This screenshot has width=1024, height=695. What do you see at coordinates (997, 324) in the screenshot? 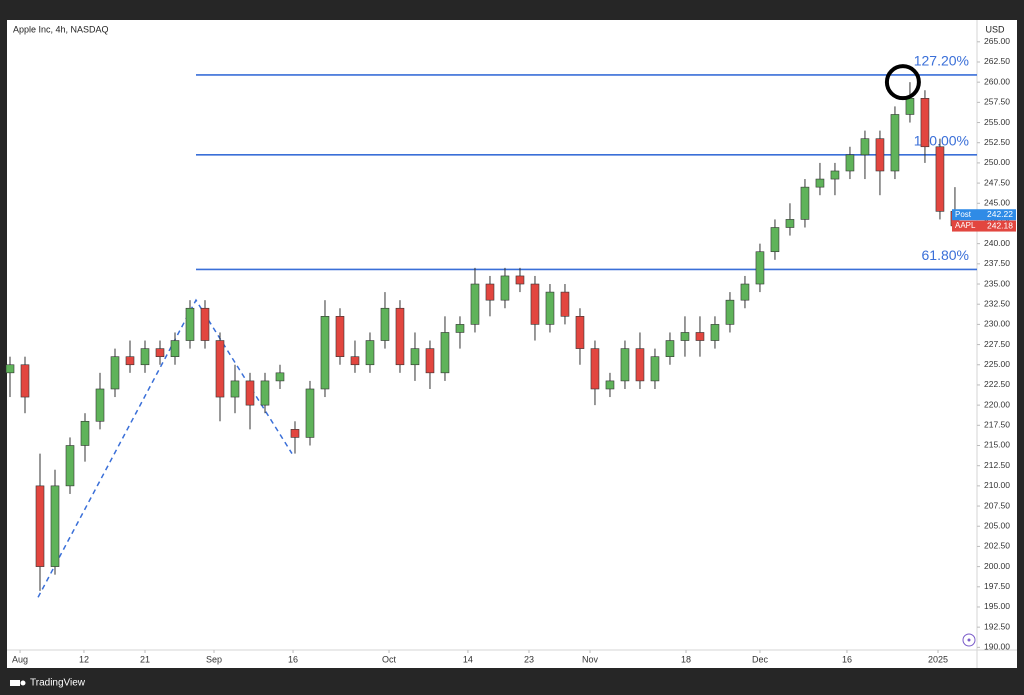
I see `y-tick-label: 230.00` at bounding box center [997, 324].